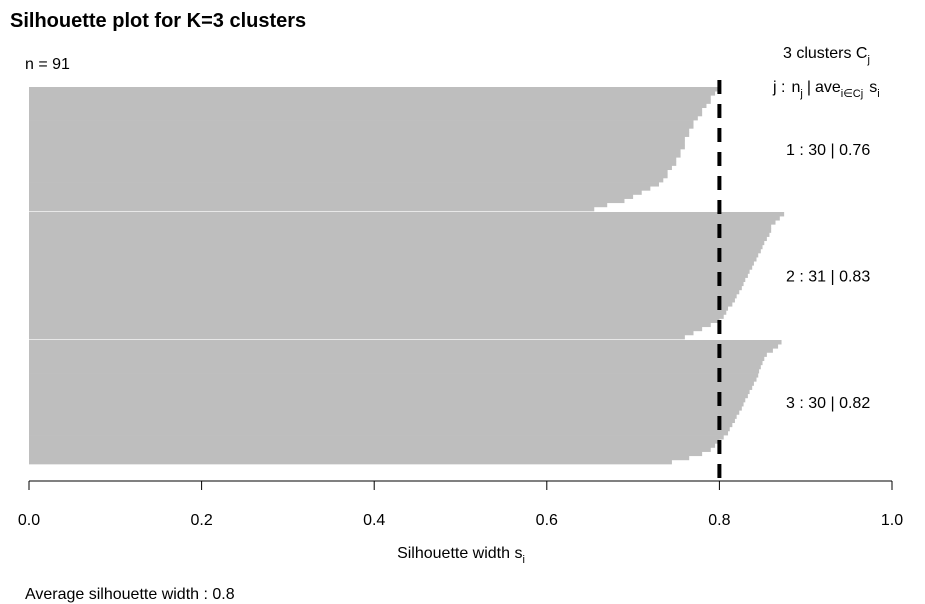 The height and width of the screenshot is (604, 925). What do you see at coordinates (130, 594) in the screenshot?
I see `average-silhouette-footer: Average silhouette width : 0.8` at bounding box center [130, 594].